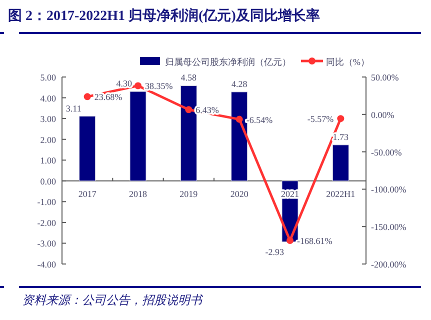 The height and width of the screenshot is (320, 431). Describe the element at coordinates (46, 243) in the screenshot. I see `y-tick-label: -3.00` at that location.